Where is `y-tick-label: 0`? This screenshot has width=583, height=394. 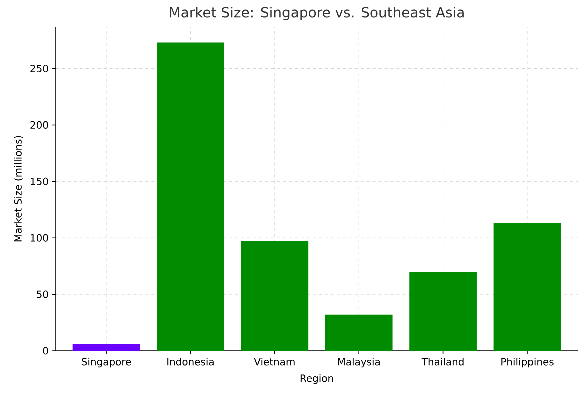
y-tick-label: 0 is located at coordinates (45, 351).